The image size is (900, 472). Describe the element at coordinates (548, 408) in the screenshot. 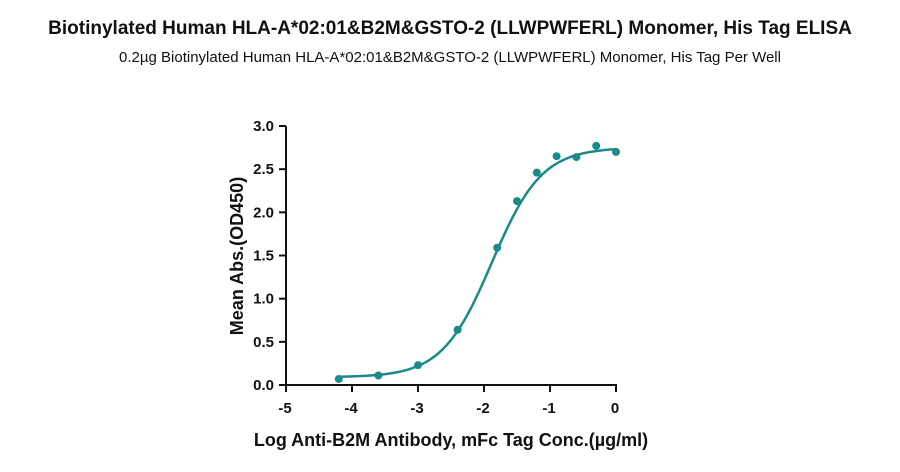

I see `x-tick-label: -1` at that location.